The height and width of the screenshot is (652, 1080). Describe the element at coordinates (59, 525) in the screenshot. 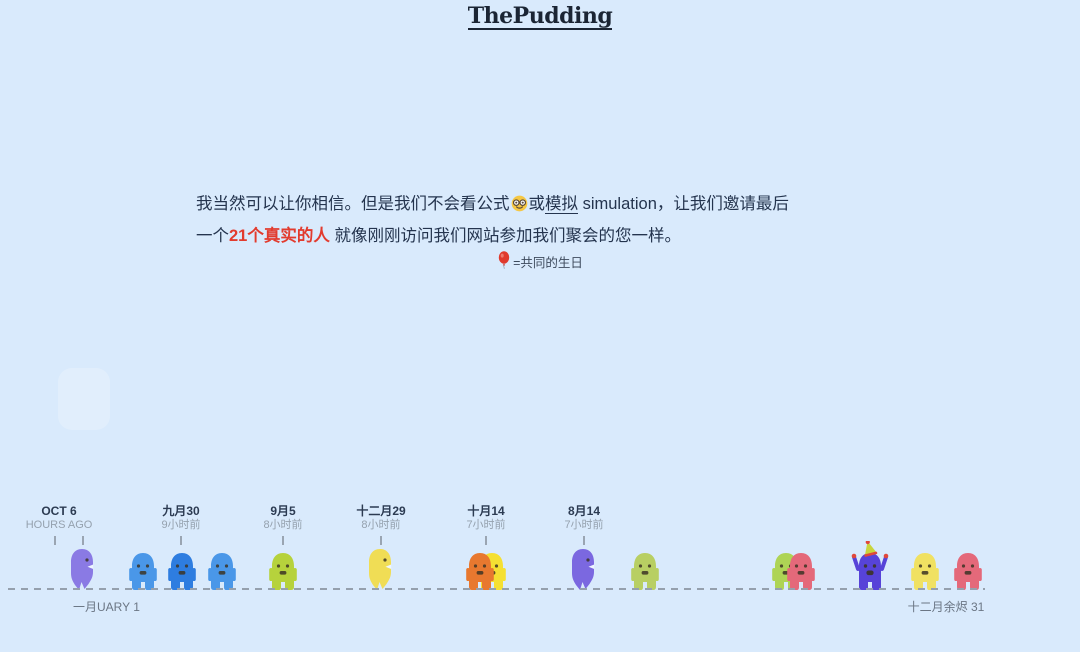

I see `arrival-time-ago: HOURS AGO` at that location.